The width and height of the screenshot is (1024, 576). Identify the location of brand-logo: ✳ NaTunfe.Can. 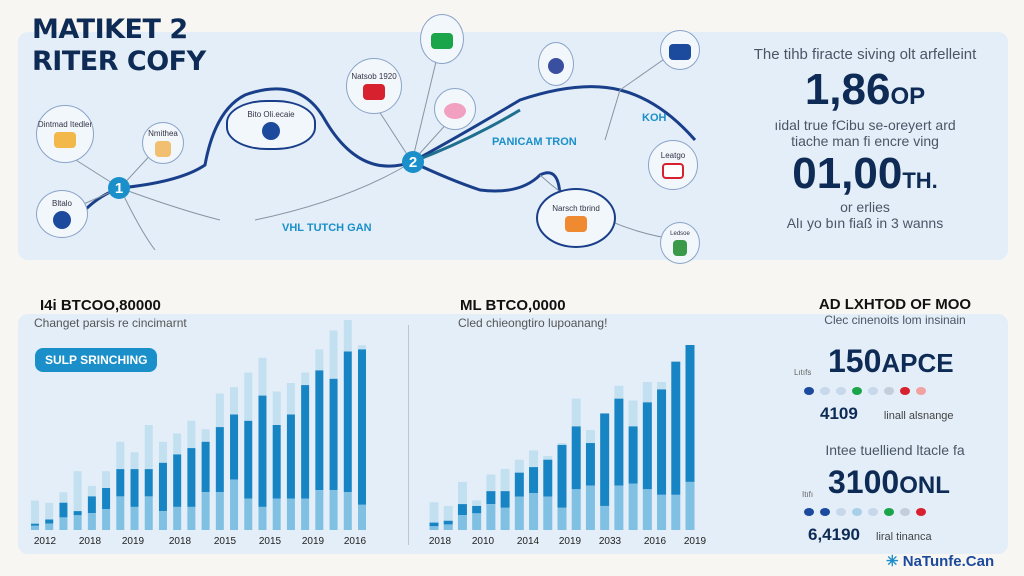
(940, 561).